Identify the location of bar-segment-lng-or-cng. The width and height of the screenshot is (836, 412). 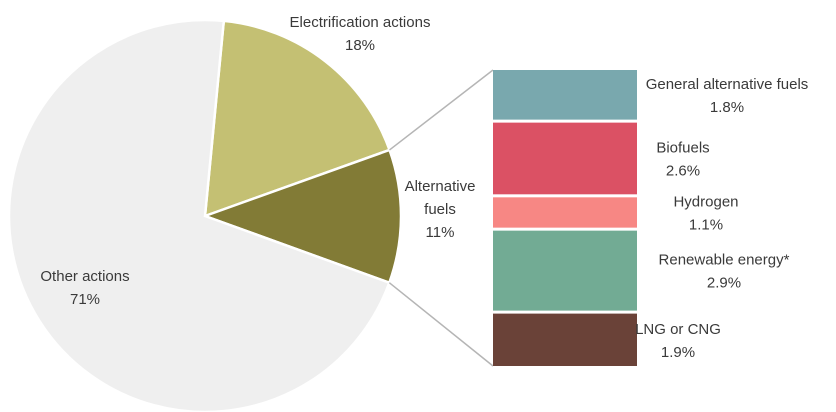
(565, 339).